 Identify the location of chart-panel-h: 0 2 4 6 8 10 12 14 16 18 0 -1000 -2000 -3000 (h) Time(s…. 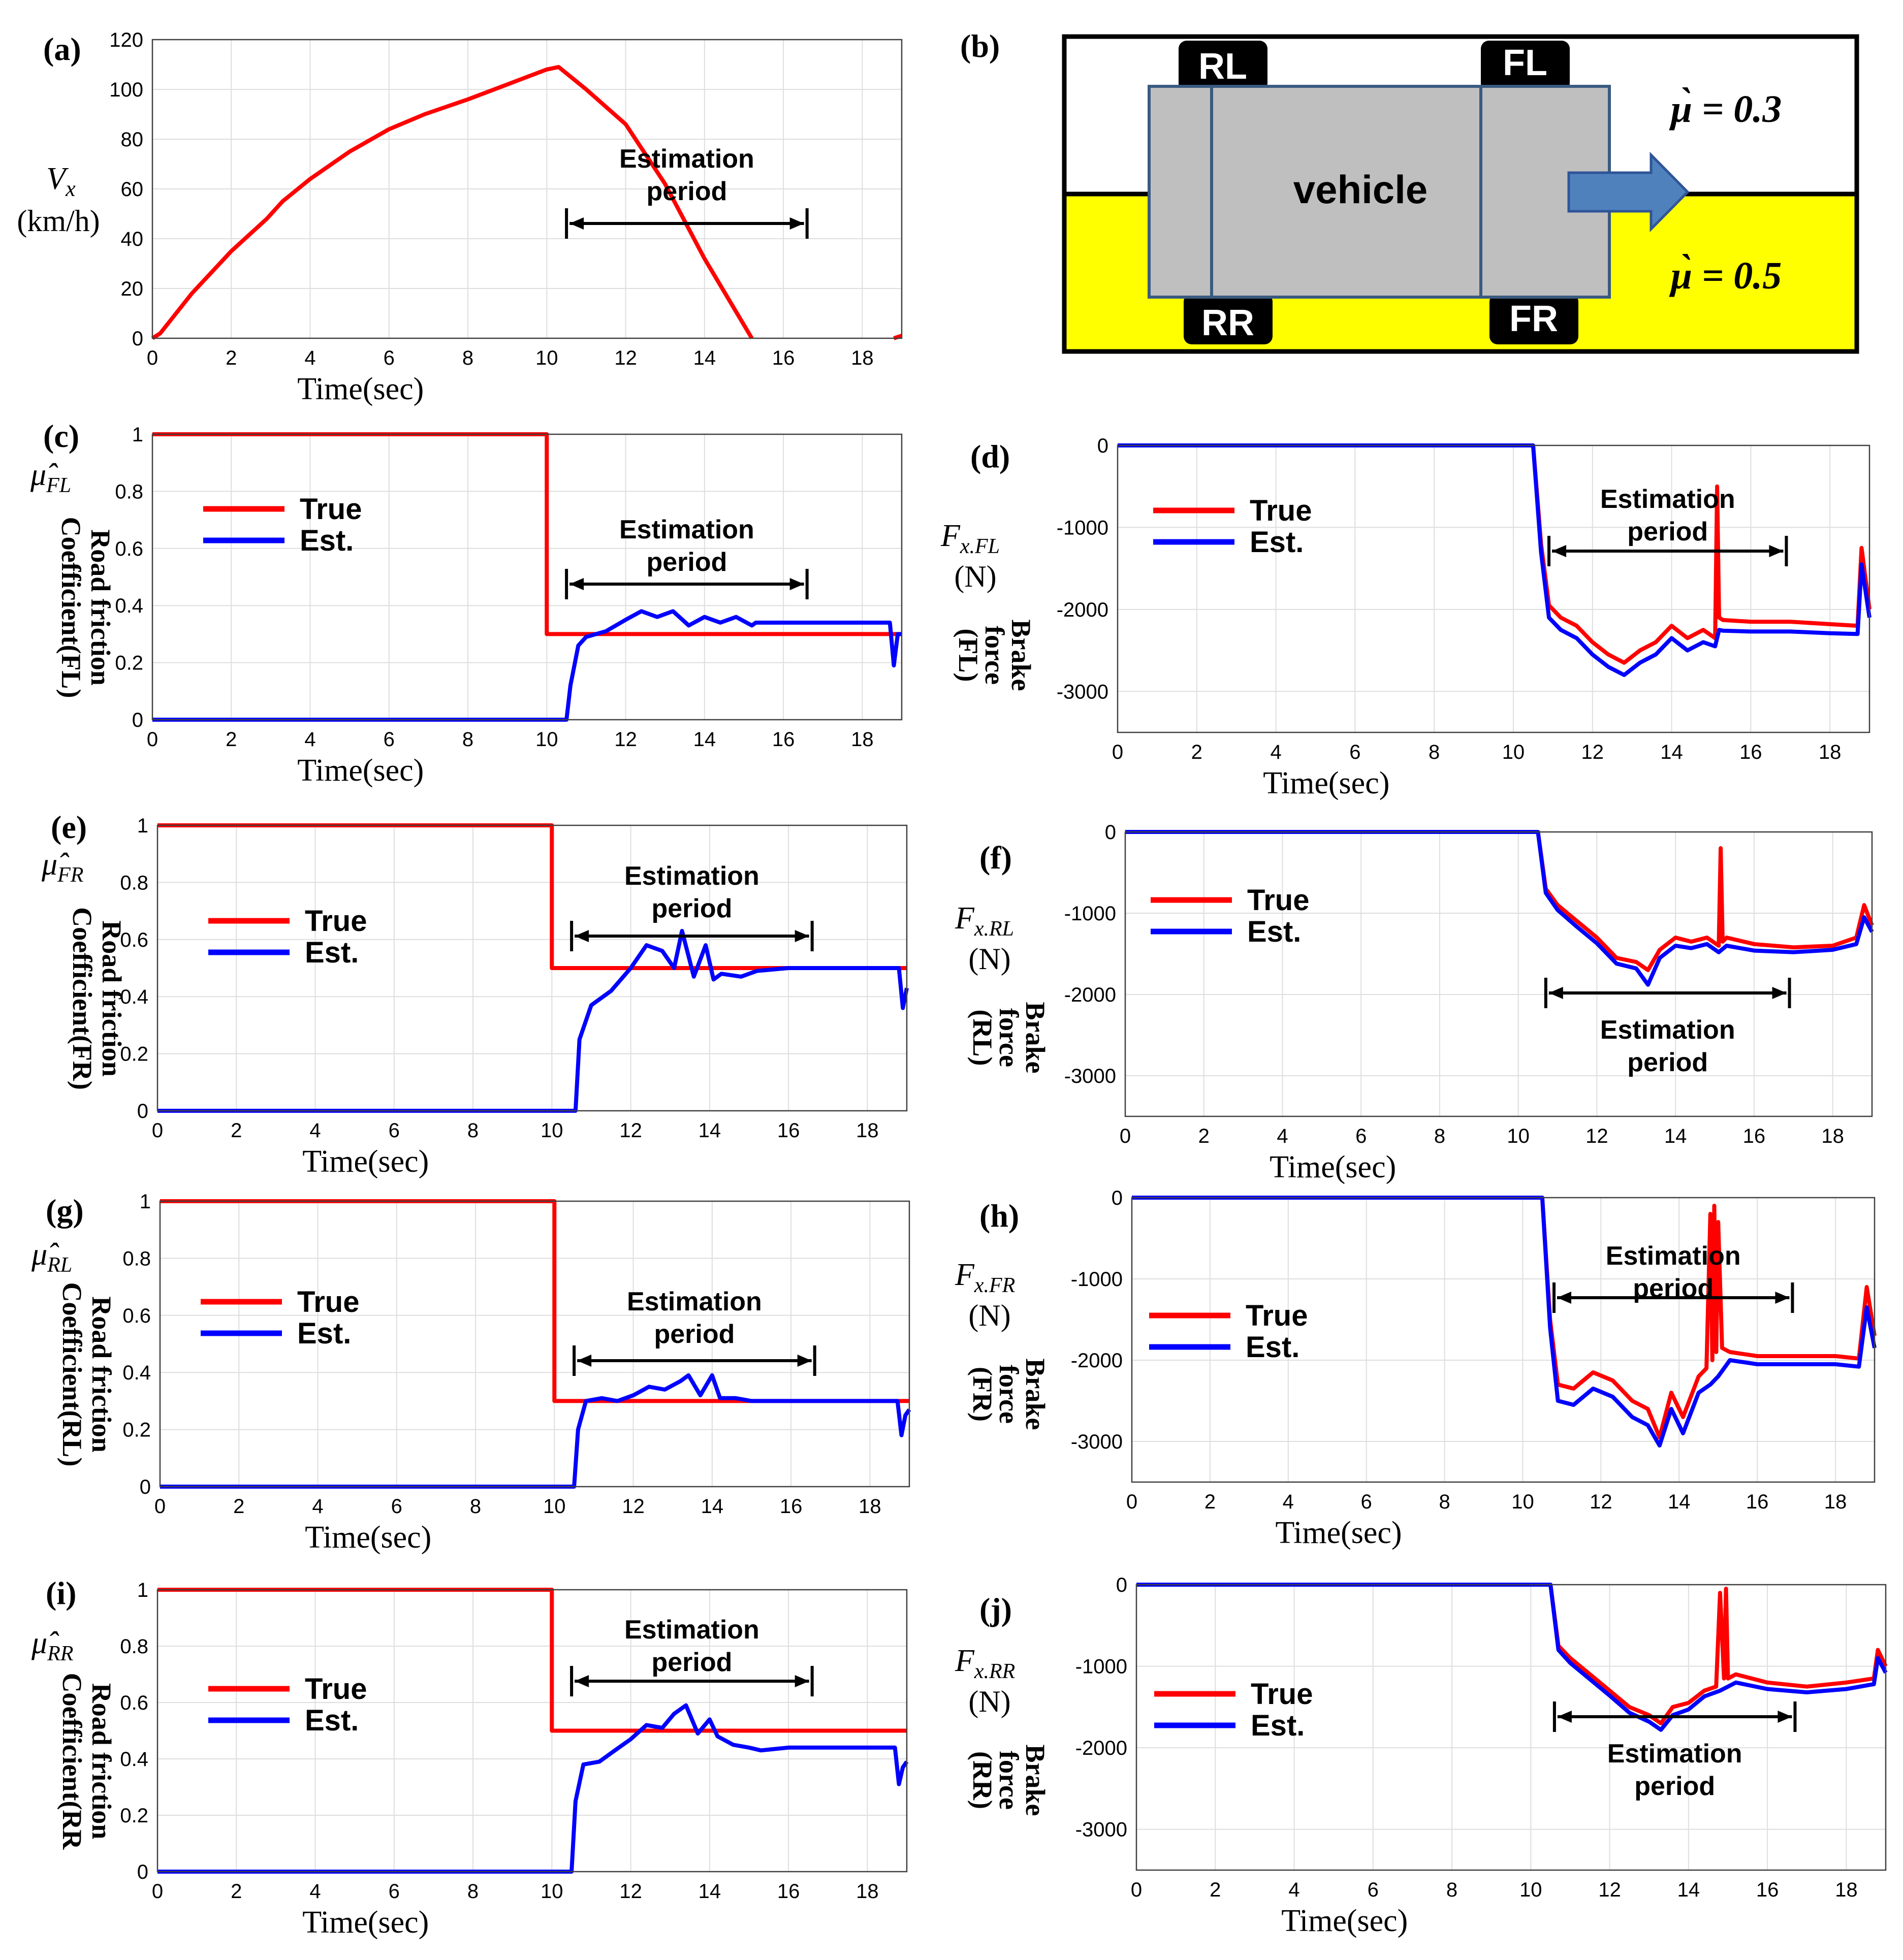
(1416, 1368).